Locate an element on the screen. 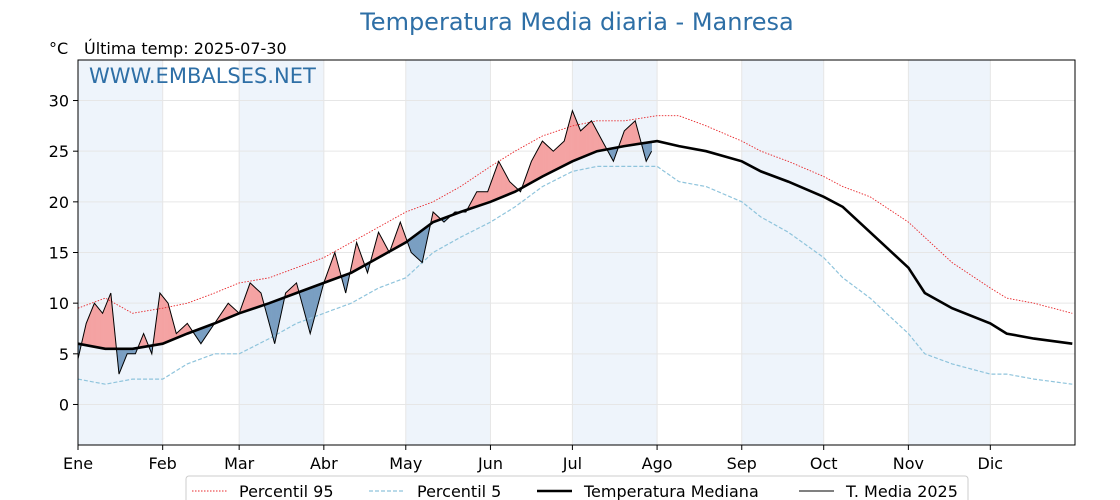 This screenshot has width=1120, height=500. x-tick-label: Oct is located at coordinates (824, 463).